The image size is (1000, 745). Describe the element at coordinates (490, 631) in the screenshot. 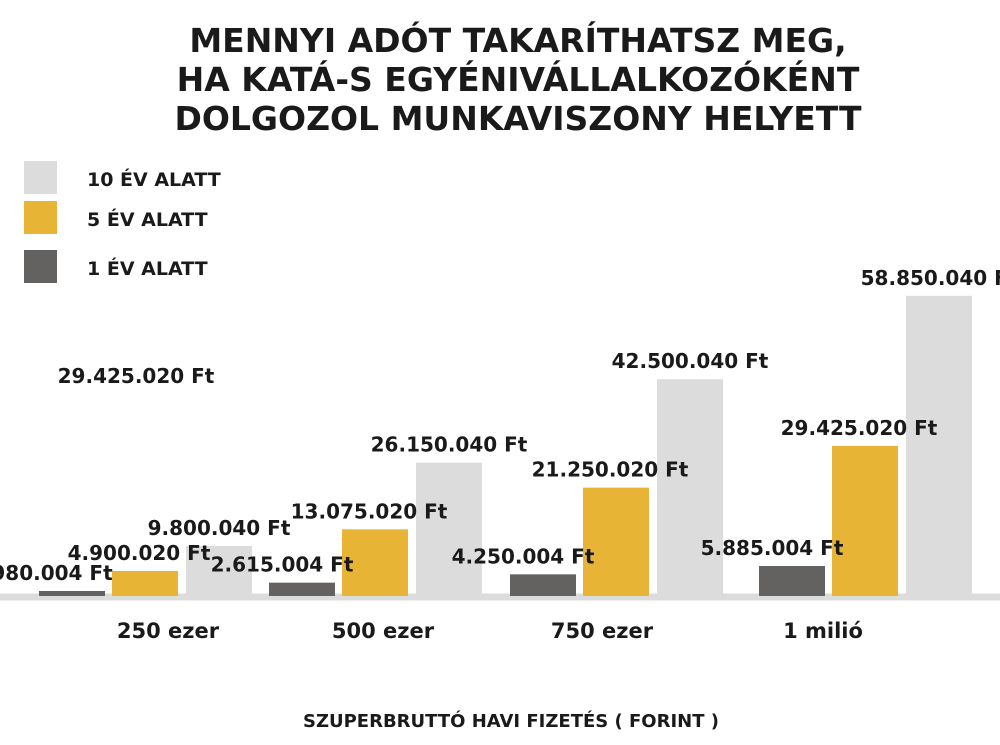

I see `chart-category-labels: 250 ezer 500 ezer 750 ezer 1 milió` at that location.